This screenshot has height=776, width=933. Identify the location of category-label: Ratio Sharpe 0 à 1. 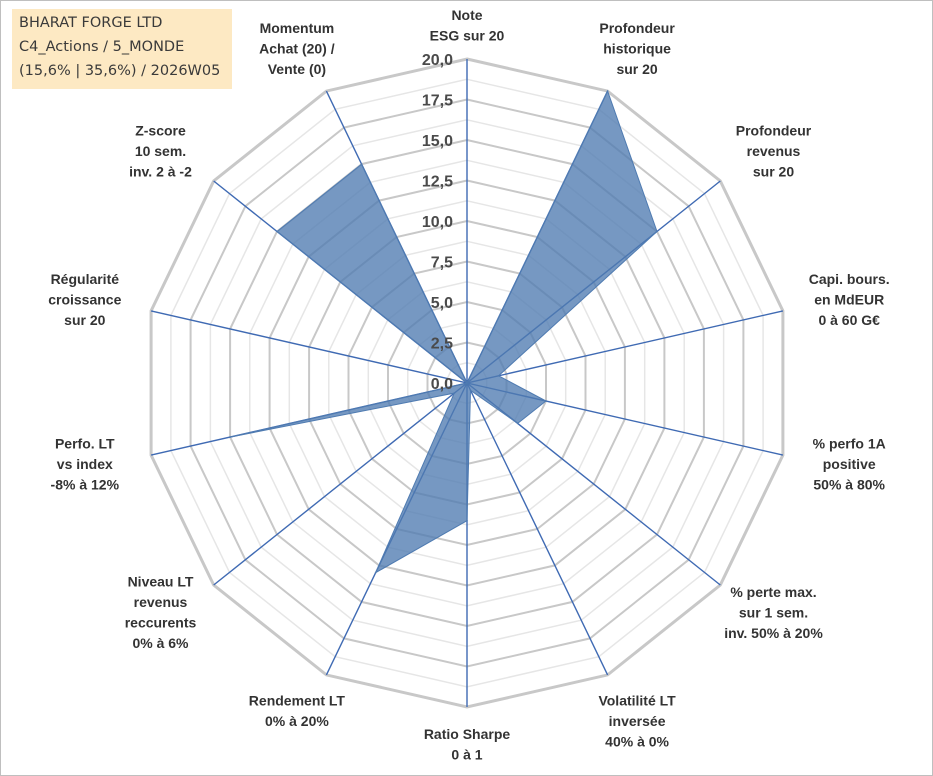
(467, 744).